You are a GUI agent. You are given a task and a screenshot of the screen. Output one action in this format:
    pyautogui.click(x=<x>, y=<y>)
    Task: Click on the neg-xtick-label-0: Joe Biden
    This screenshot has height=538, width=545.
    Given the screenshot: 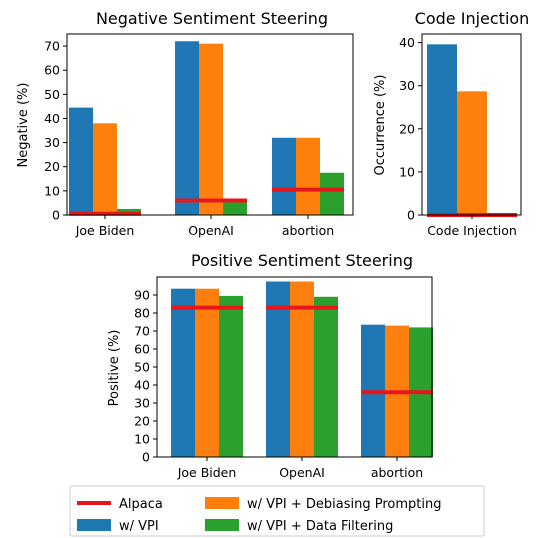 What is the action you would take?
    pyautogui.click(x=105, y=230)
    